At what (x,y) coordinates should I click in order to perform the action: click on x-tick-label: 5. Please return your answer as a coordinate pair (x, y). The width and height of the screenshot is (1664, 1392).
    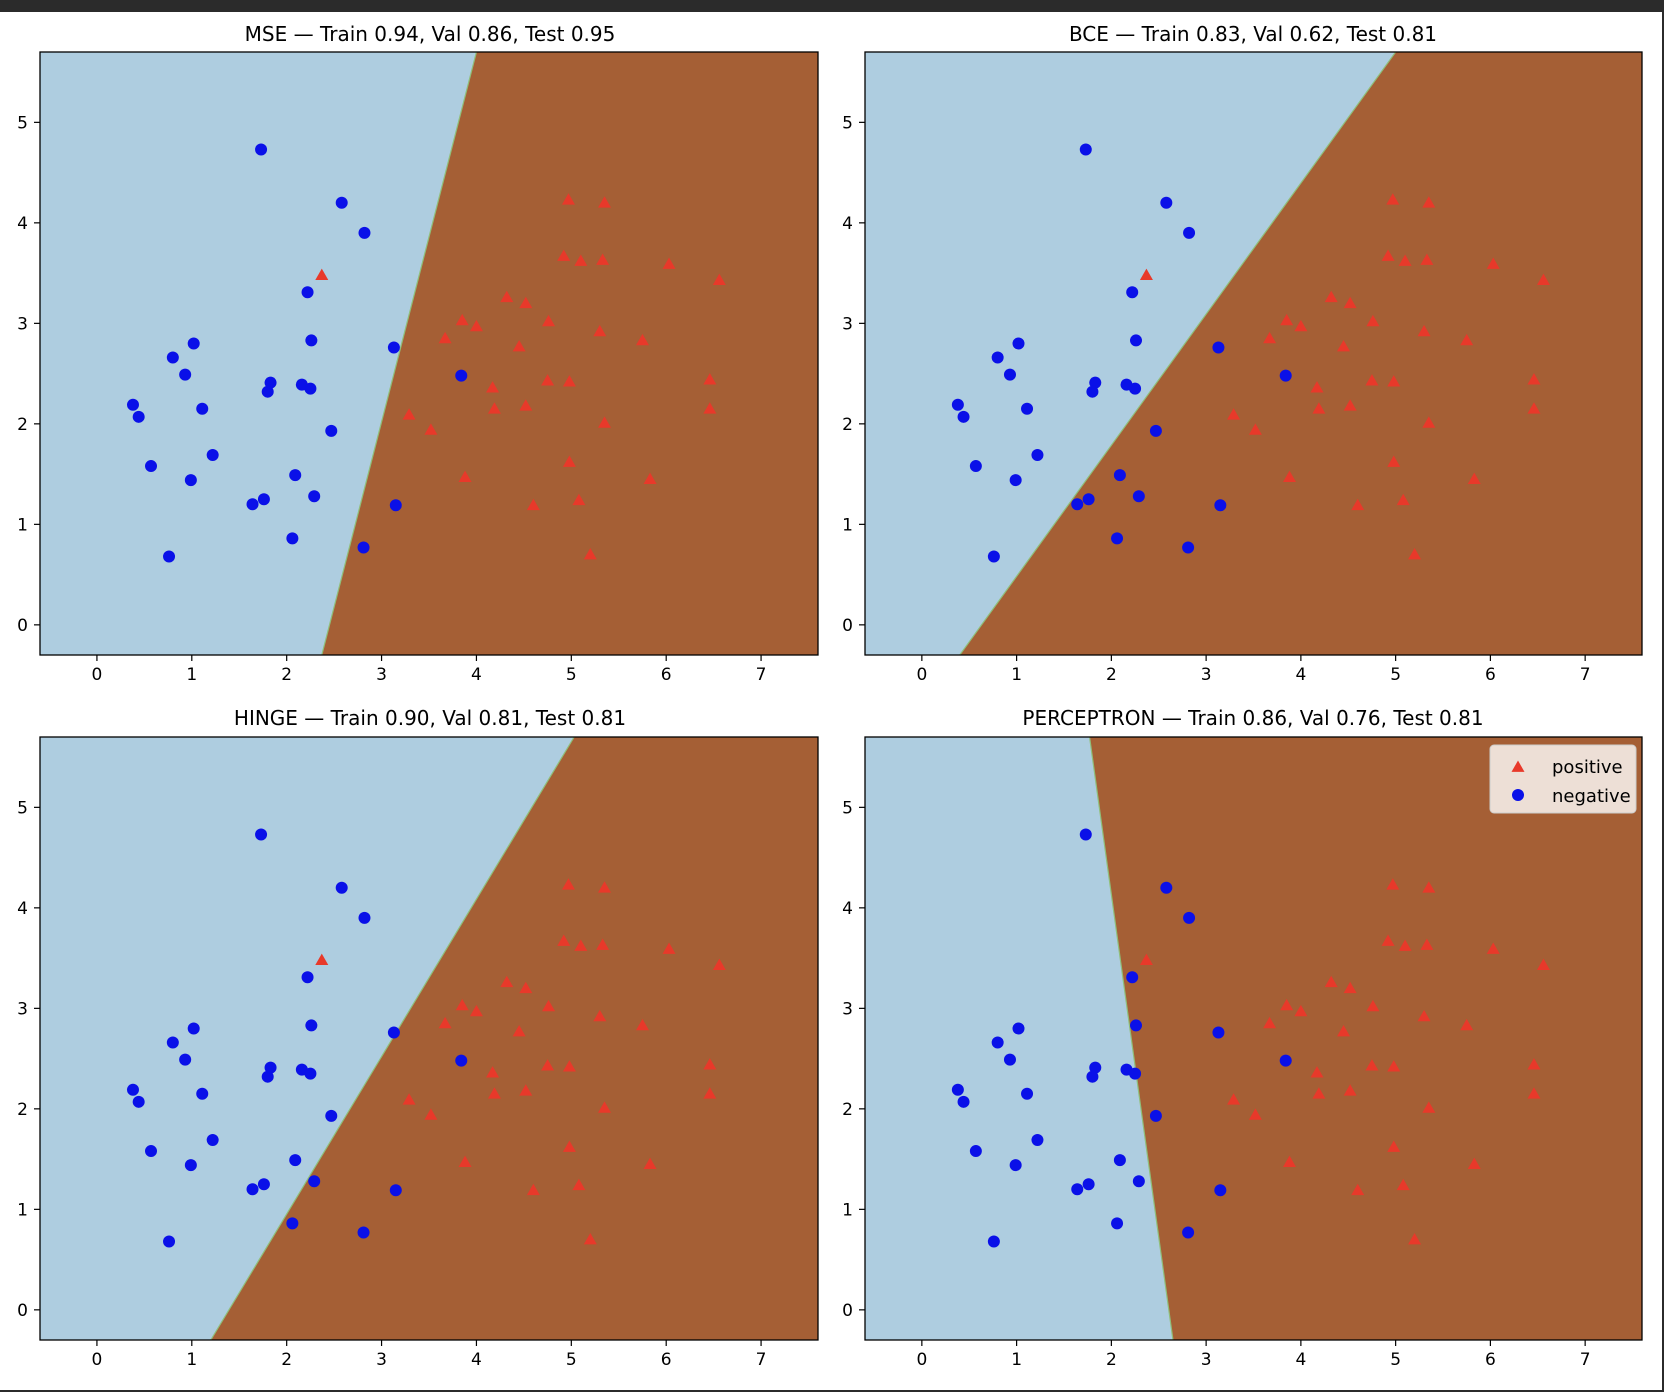
    Looking at the image, I should click on (571, 1360).